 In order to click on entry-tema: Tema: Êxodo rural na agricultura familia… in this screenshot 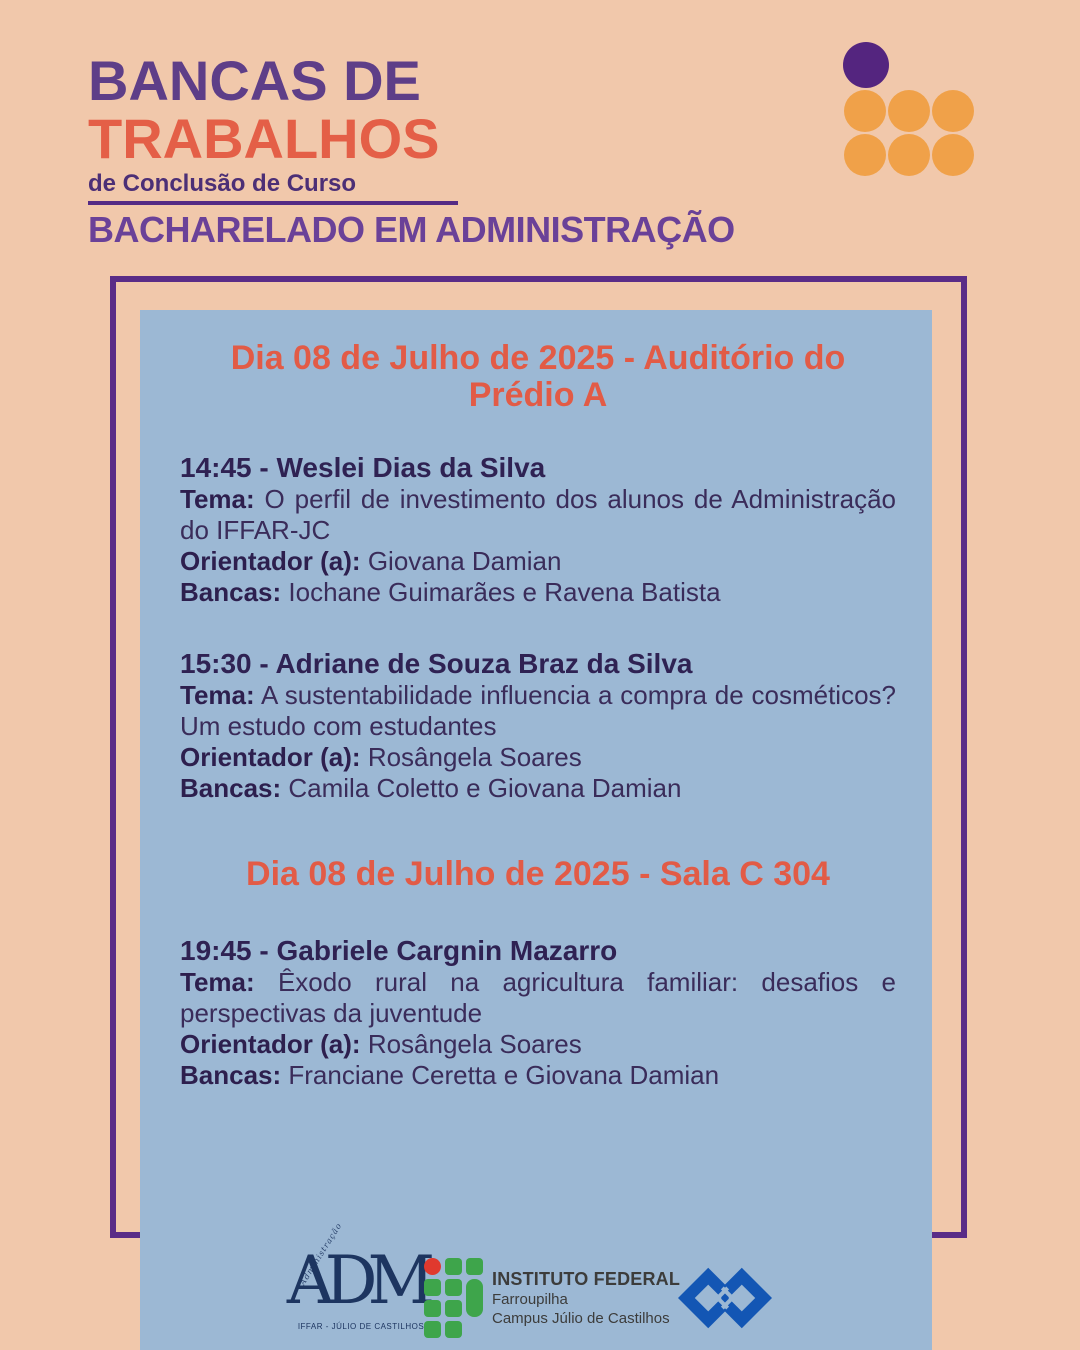, I will do `click(538, 998)`.